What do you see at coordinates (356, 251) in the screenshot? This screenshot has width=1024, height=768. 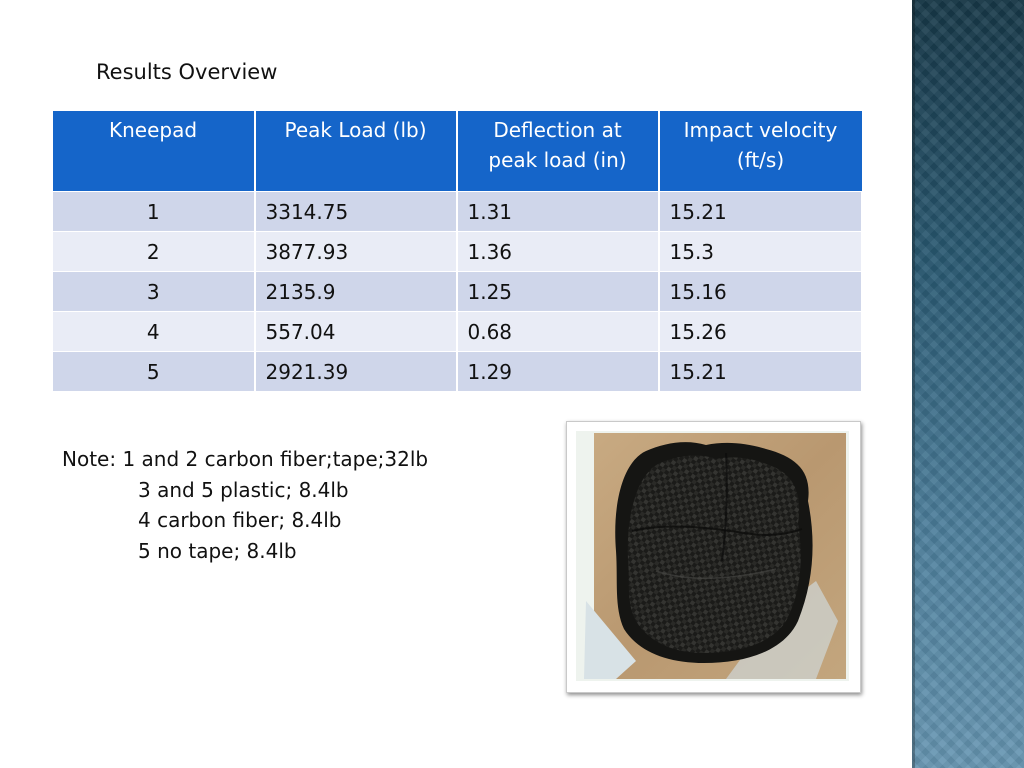 I see `cell-peak-load: 3877.93` at bounding box center [356, 251].